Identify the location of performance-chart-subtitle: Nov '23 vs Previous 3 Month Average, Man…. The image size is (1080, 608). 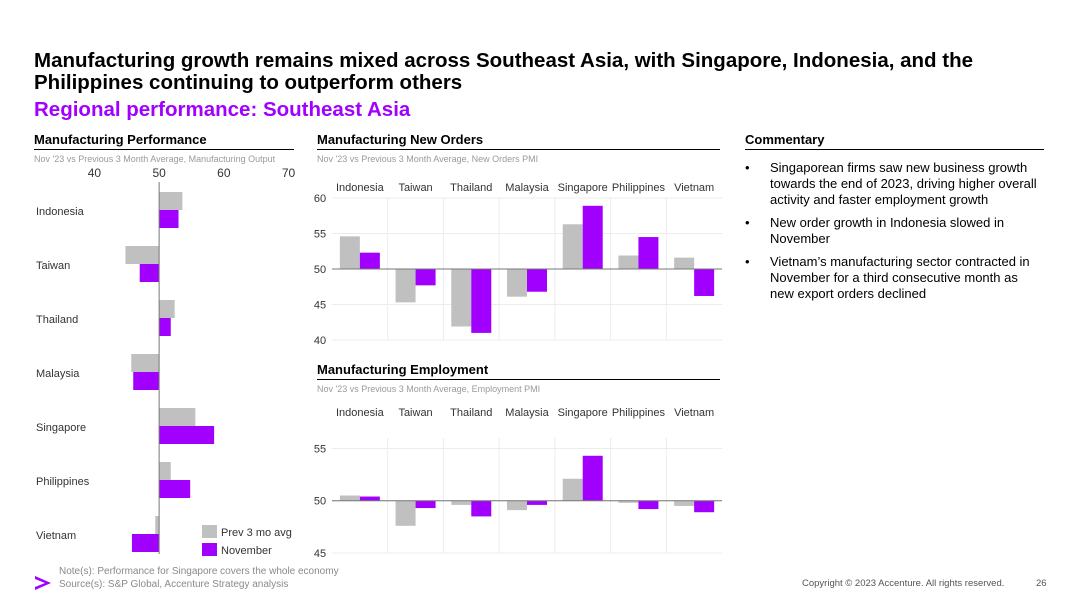
(155, 159).